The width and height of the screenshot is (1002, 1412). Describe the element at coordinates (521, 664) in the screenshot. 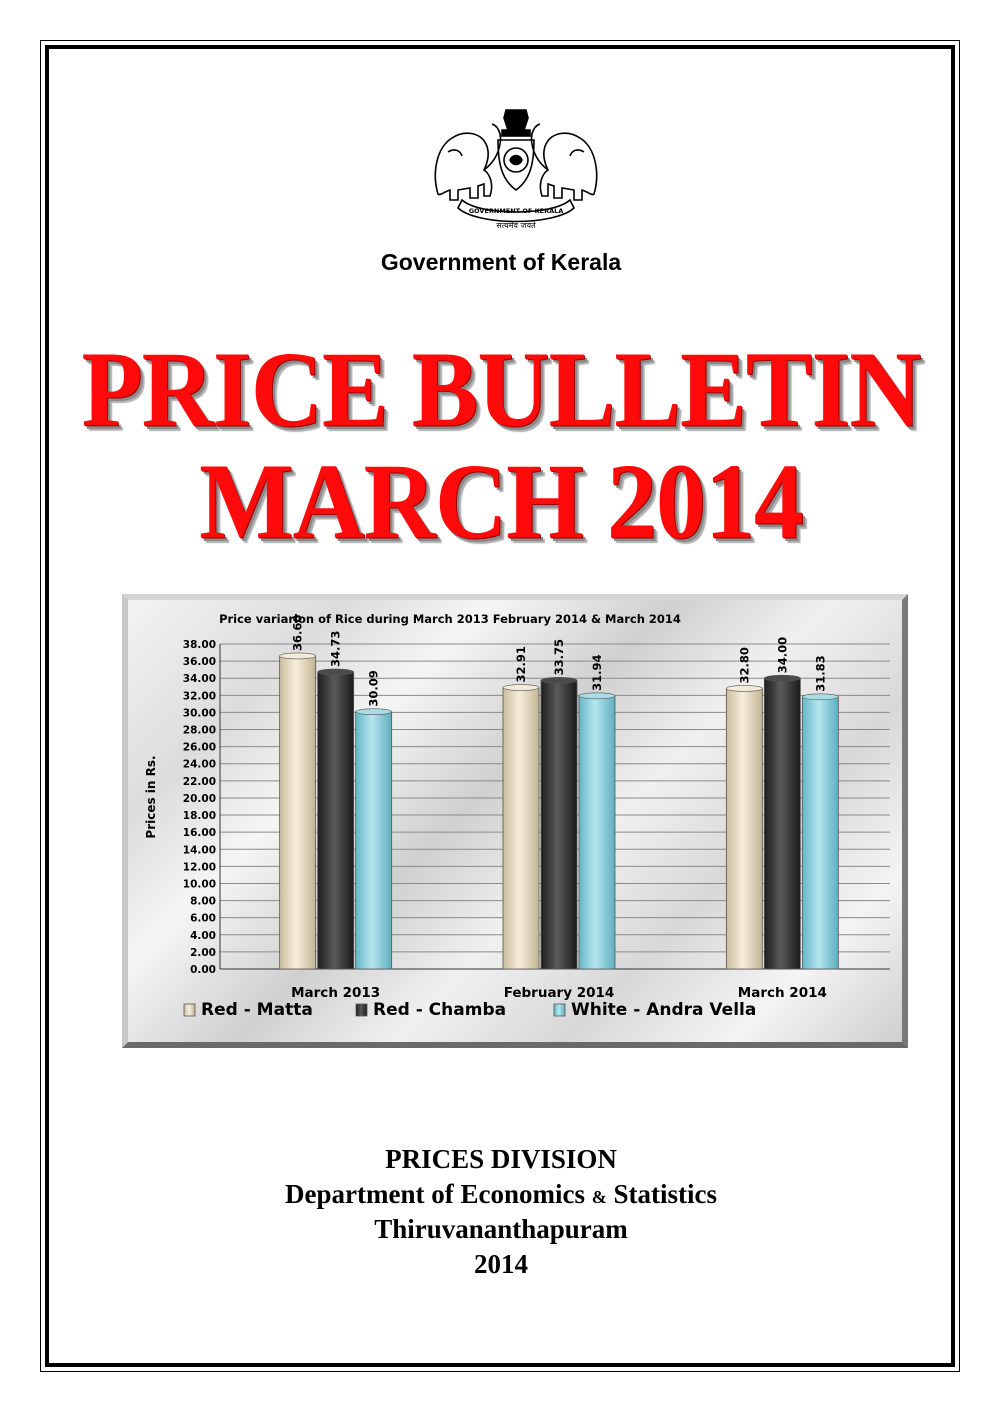

I see `data-label: 32.91` at that location.